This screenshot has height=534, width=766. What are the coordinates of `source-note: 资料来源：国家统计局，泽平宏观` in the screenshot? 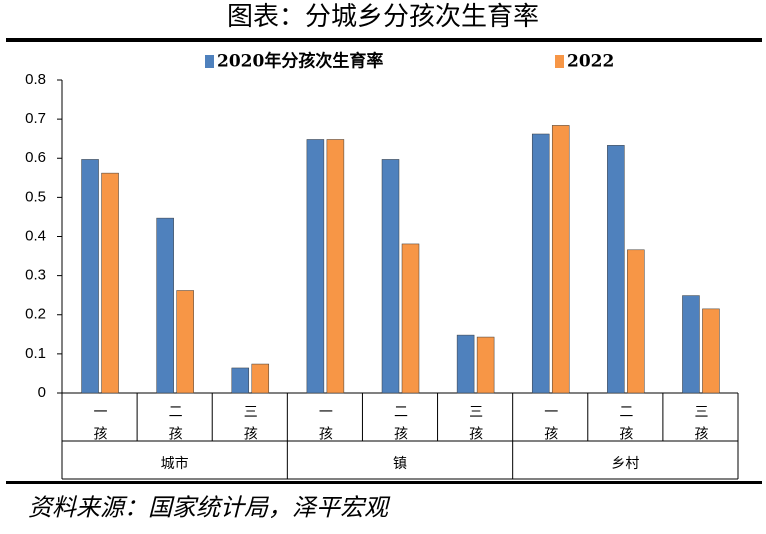 It's located at (209, 508).